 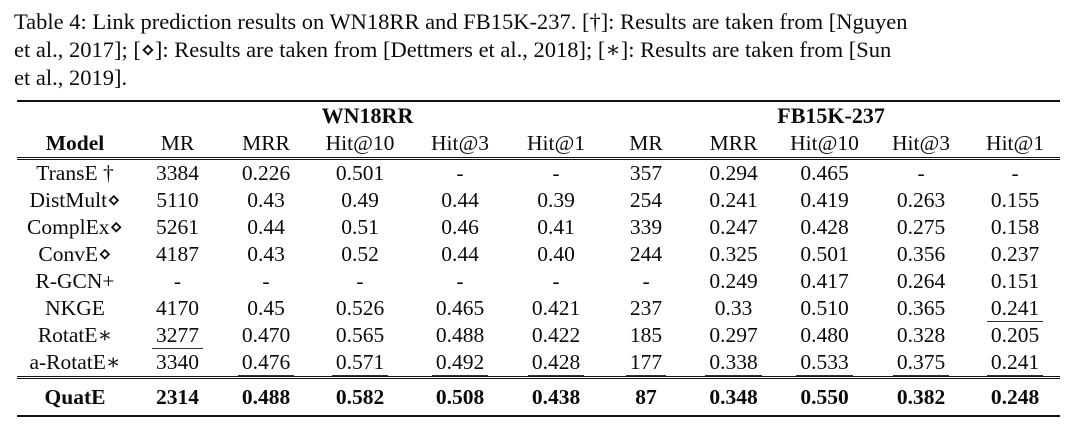 I want to click on table-cell: 87, so click(x=646, y=396).